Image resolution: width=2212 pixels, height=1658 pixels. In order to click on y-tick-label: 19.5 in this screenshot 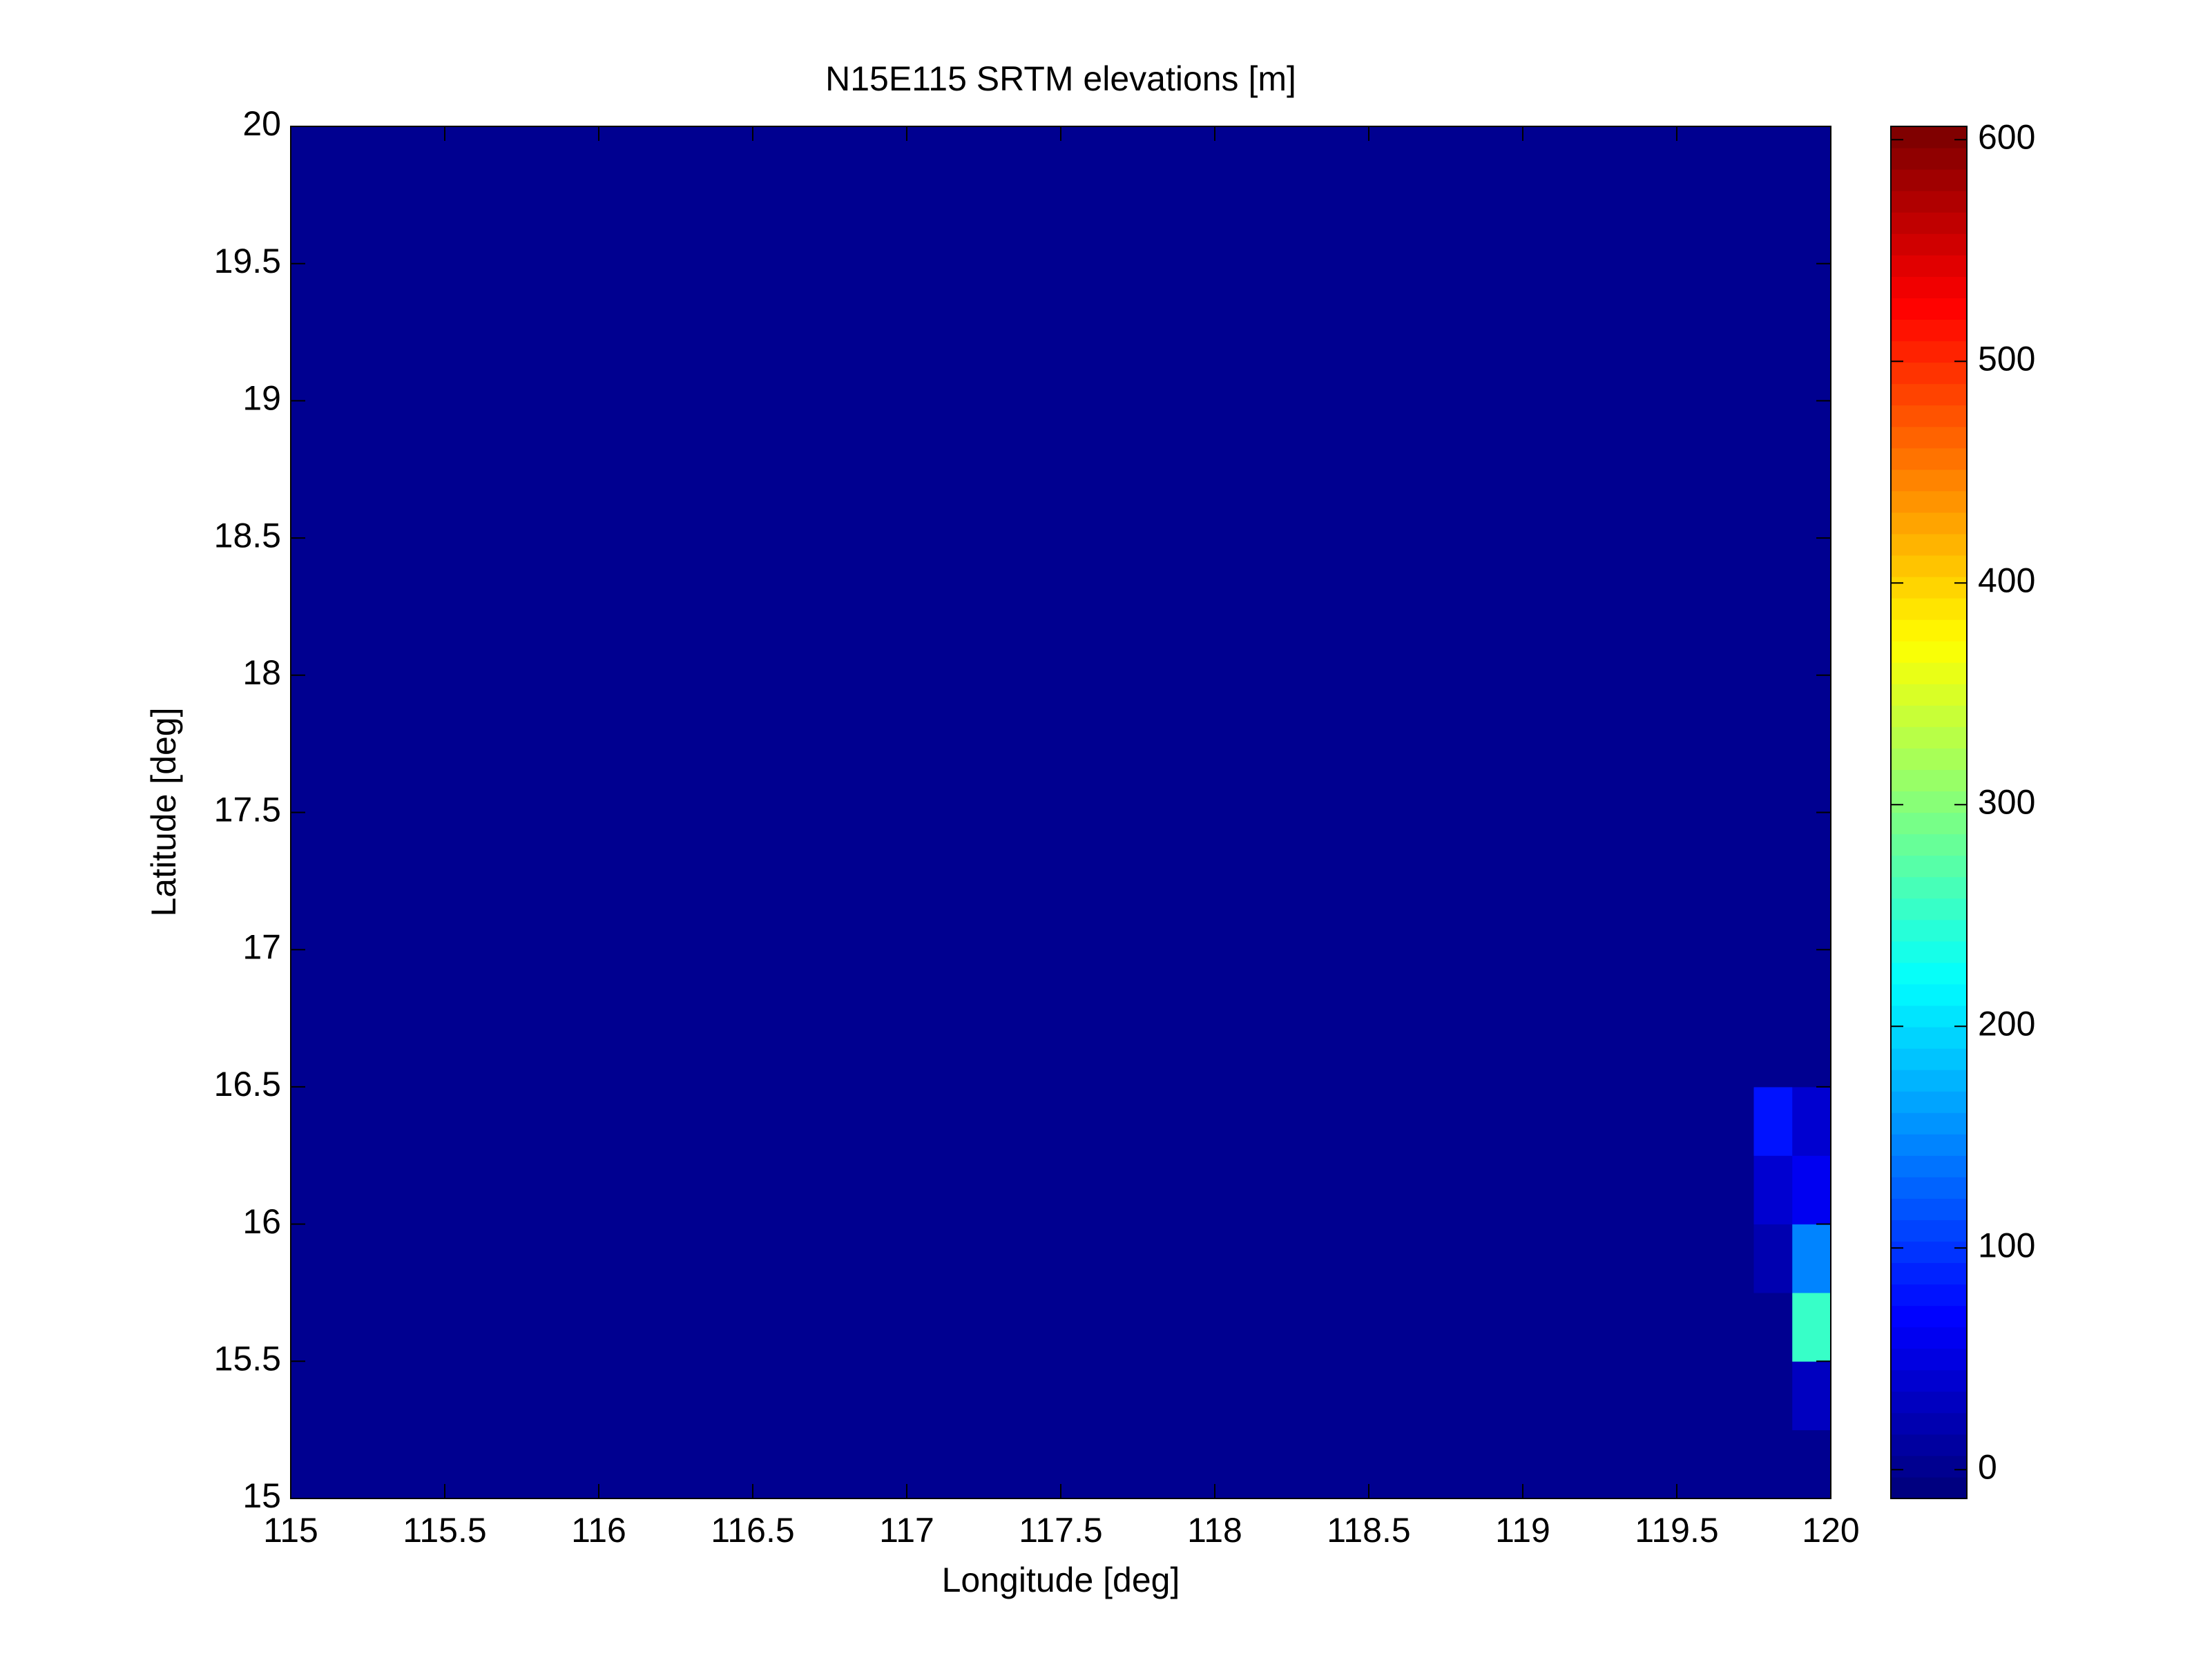, I will do `click(247, 261)`.